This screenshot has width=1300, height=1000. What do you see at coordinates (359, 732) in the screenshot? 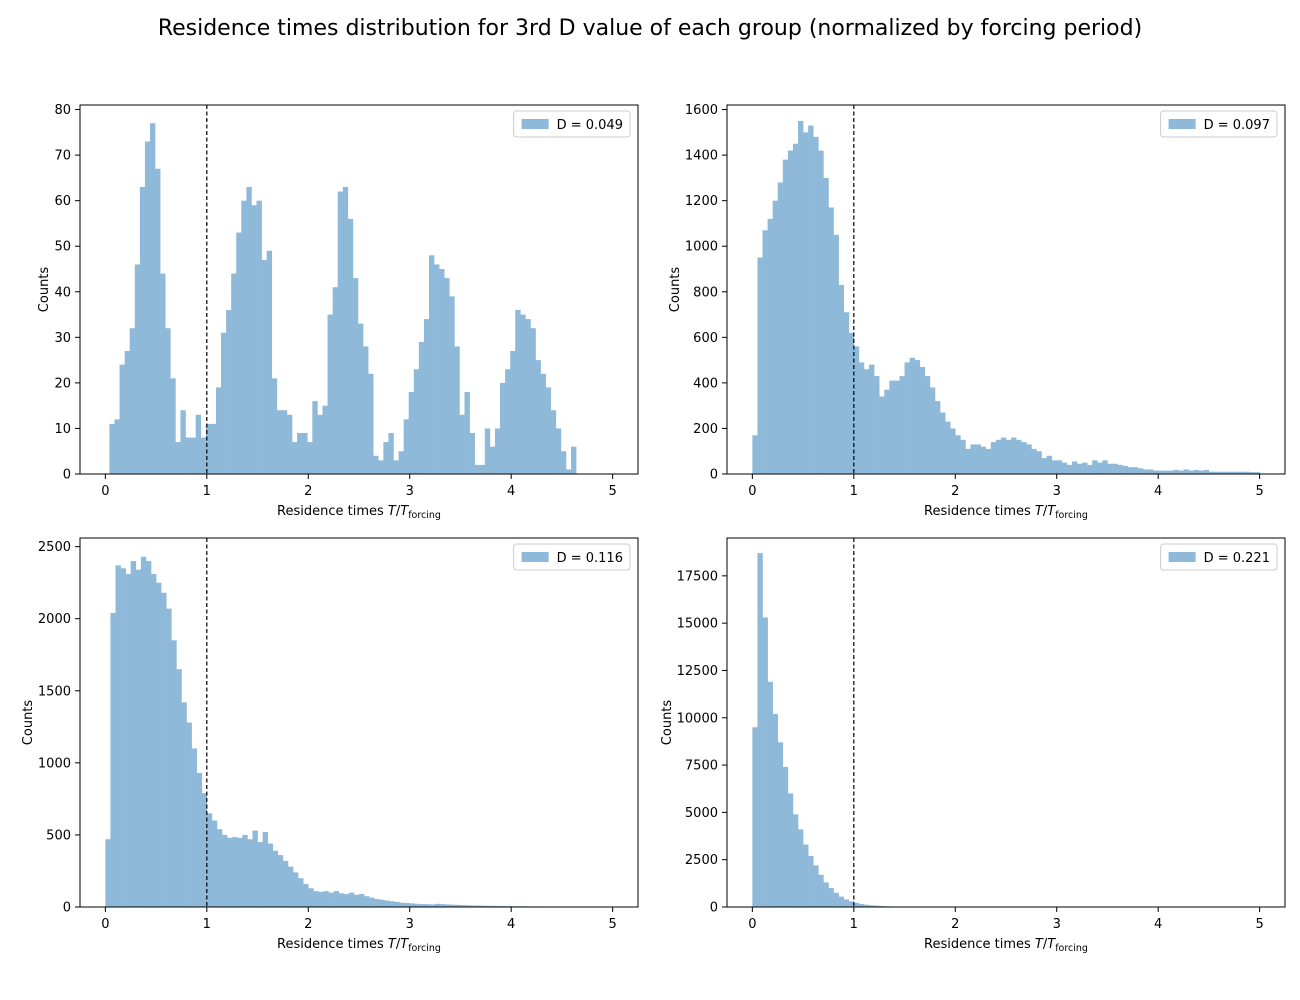
I see `histogram-bars` at bounding box center [359, 732].